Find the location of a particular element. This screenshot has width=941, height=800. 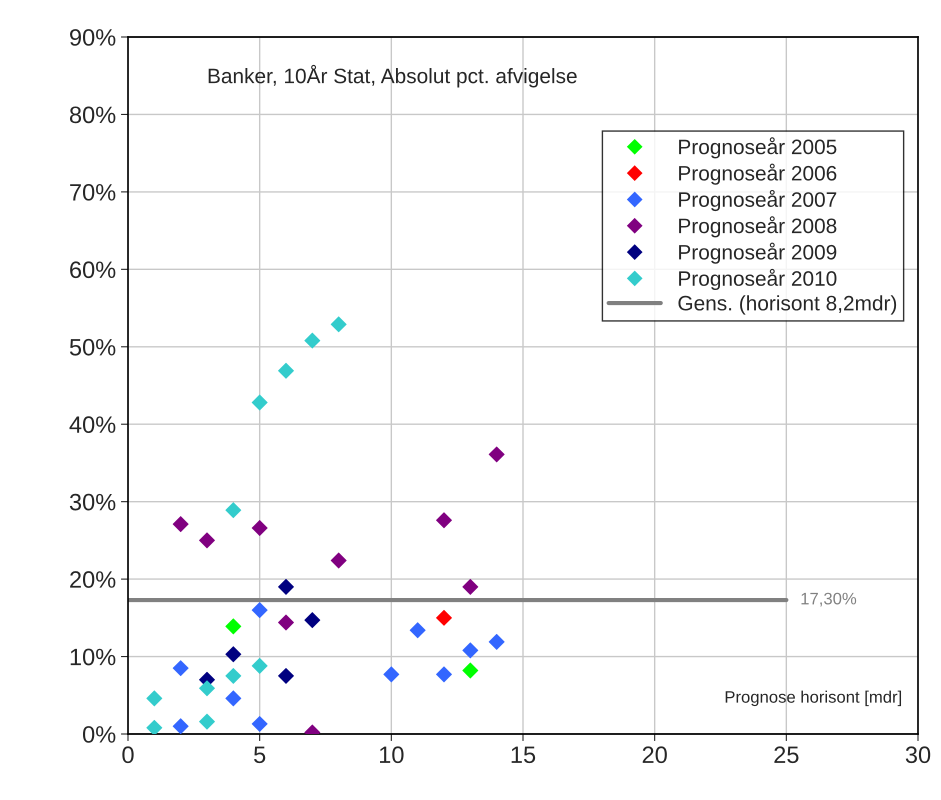

y-tick-label: 70% is located at coordinates (93, 192).